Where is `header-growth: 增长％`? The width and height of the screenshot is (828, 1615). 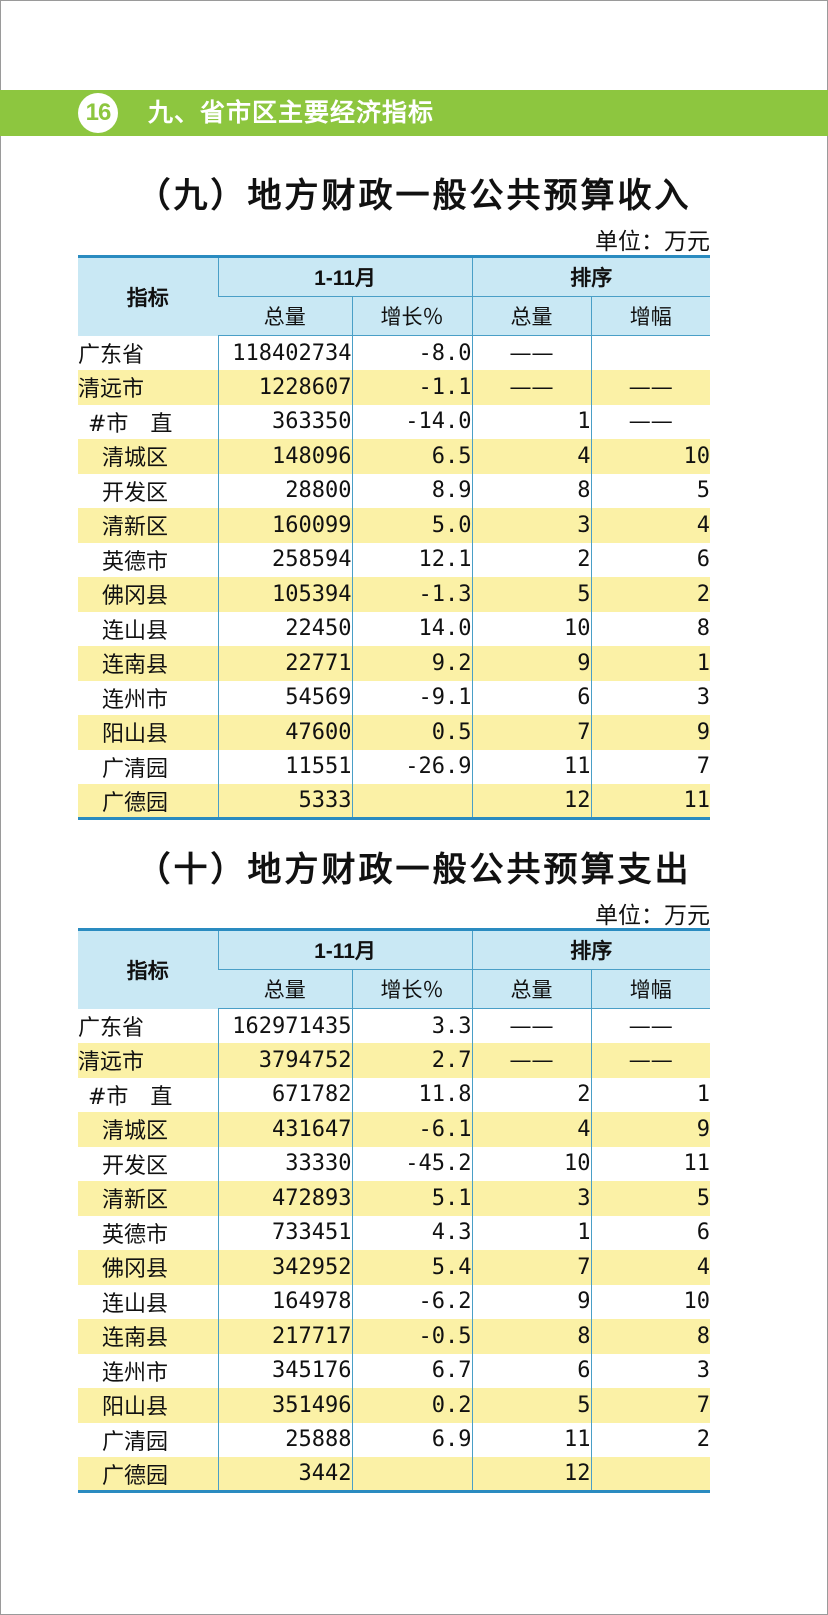 header-growth: 增长％ is located at coordinates (411, 989).